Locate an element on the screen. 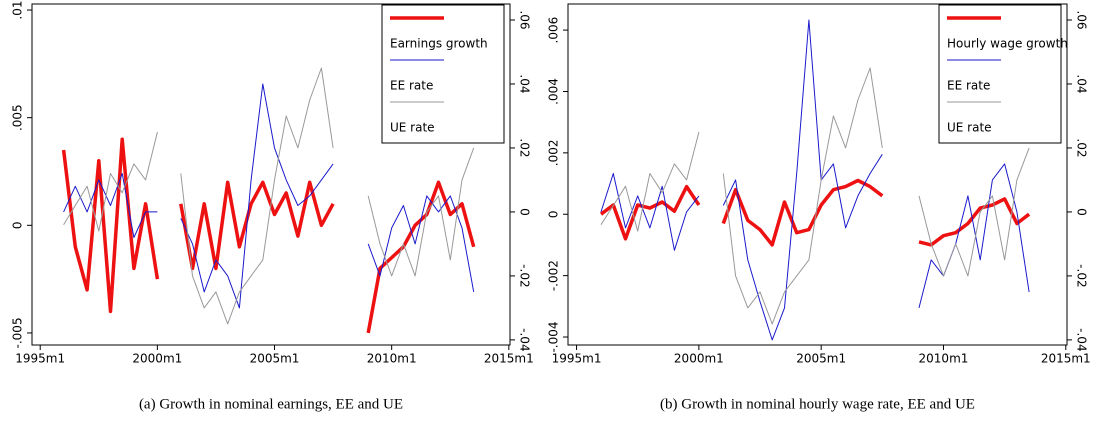 The width and height of the screenshot is (1096, 441). series-line is located at coordinates (815, 212).